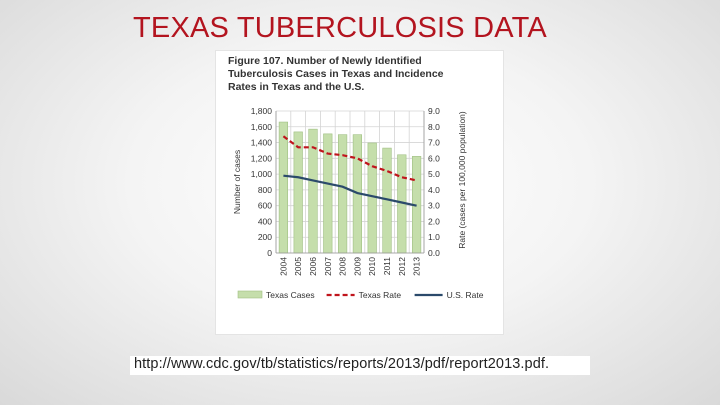  I want to click on x-tick-label: 2007, so click(328, 266).